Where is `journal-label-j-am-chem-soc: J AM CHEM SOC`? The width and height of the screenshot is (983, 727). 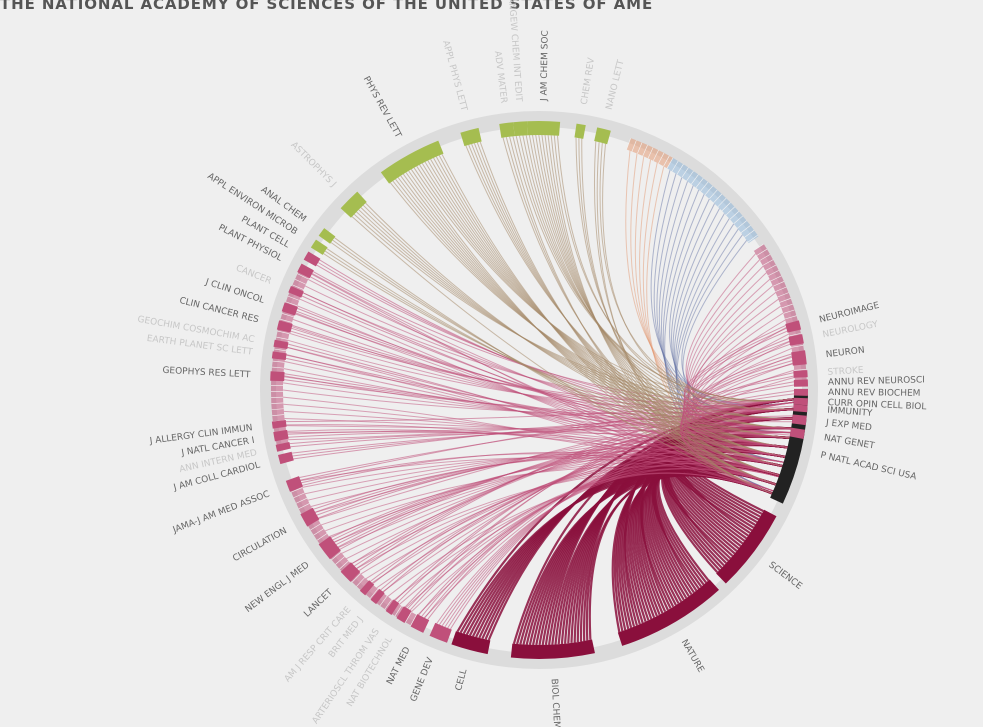 journal-label-j-am-chem-soc: J AM CHEM SOC is located at coordinates (544, 66).